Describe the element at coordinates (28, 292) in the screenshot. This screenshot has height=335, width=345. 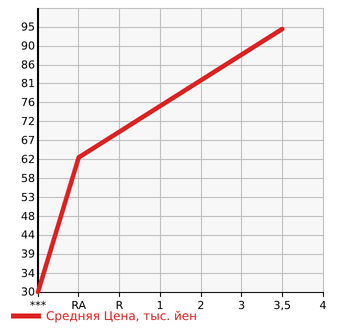
I see `y-tick-label: 30` at that location.